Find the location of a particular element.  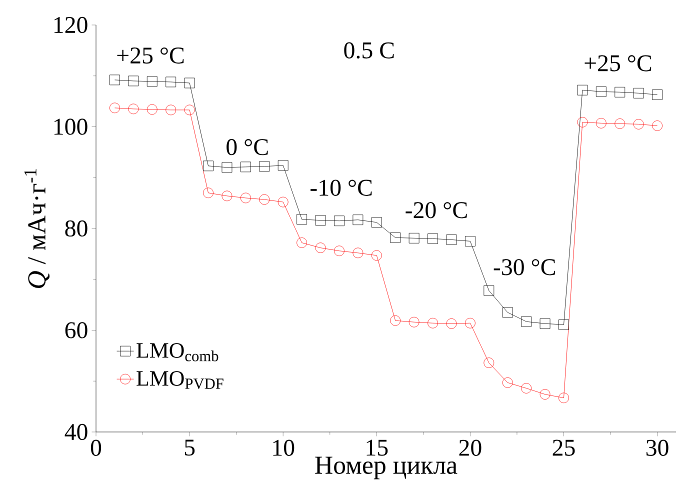

x-tick-label: 20 is located at coordinates (470, 448).